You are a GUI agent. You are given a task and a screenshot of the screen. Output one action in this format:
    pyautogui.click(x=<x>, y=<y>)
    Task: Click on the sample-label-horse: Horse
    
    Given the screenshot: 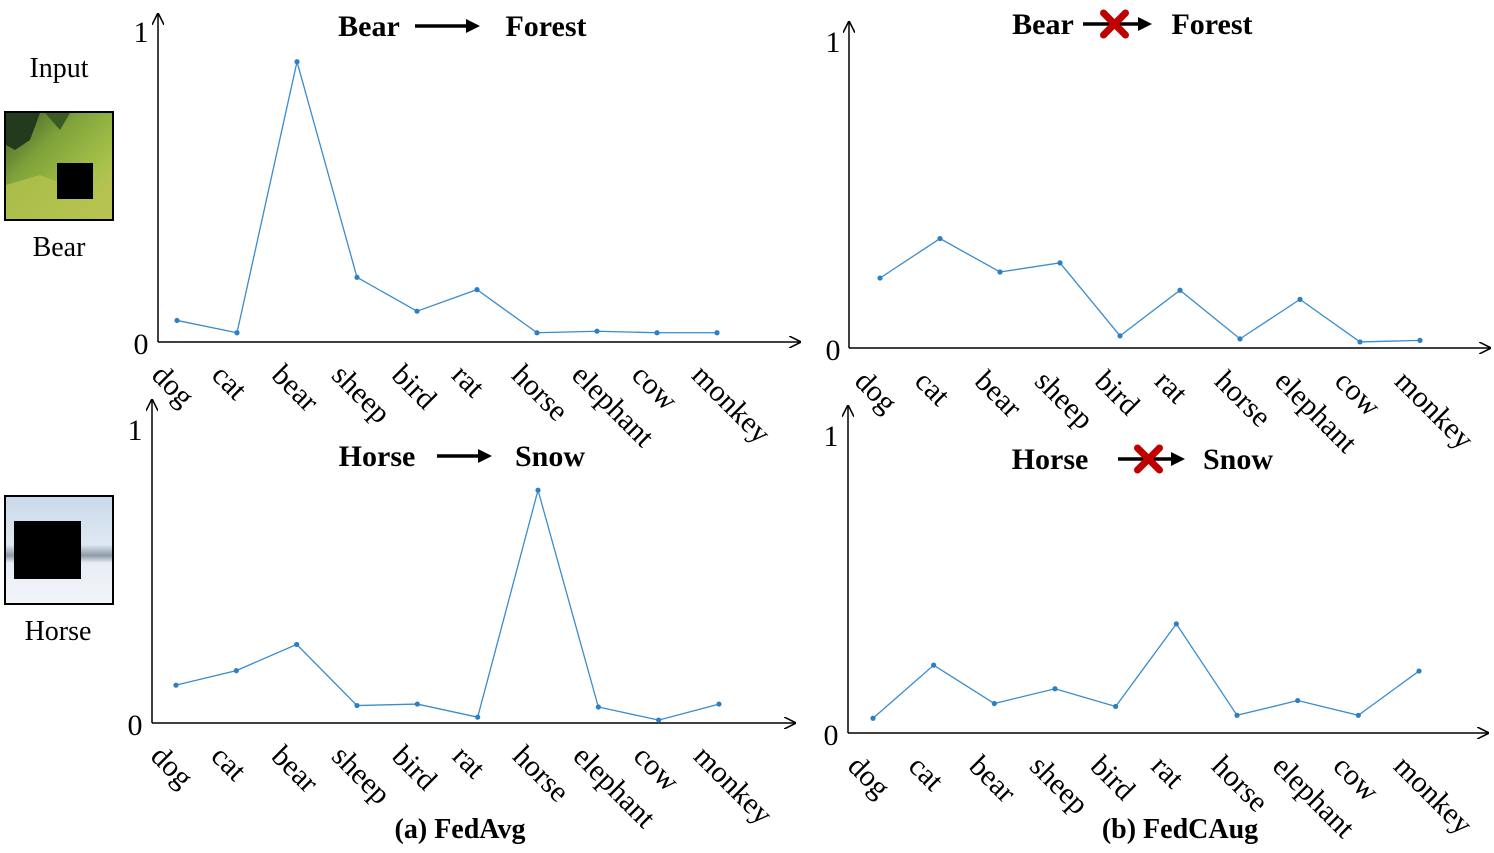 What is the action you would take?
    pyautogui.click(x=58, y=631)
    